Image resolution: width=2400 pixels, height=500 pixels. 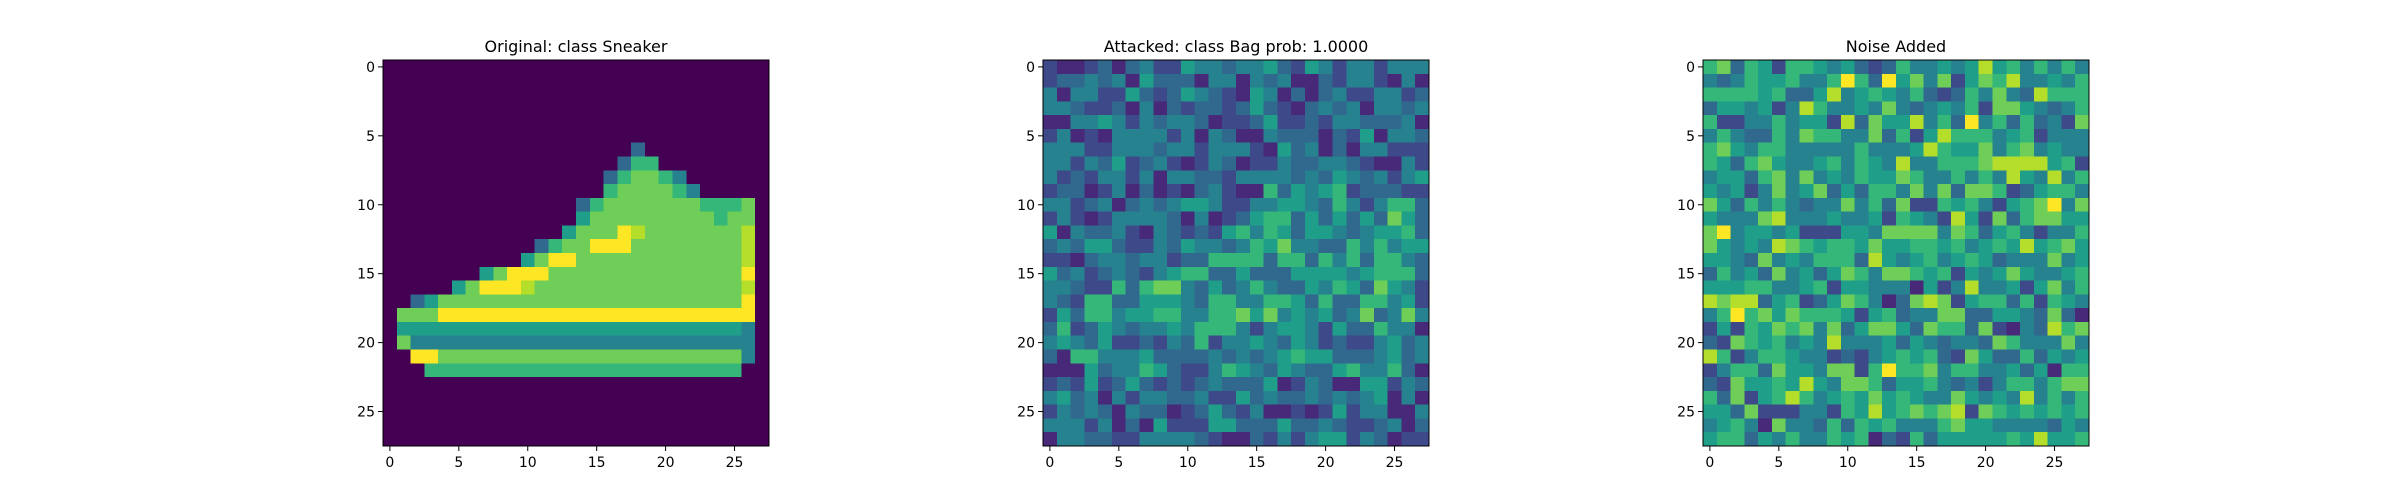 What do you see at coordinates (576, 253) in the screenshot?
I see `plot-frame` at bounding box center [576, 253].